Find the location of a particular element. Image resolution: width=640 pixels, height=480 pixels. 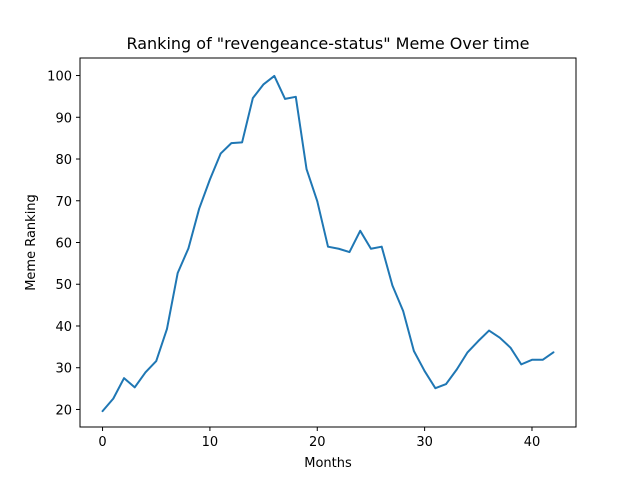

x-axis: 0 10 20 30 40 is located at coordinates (319, 438).